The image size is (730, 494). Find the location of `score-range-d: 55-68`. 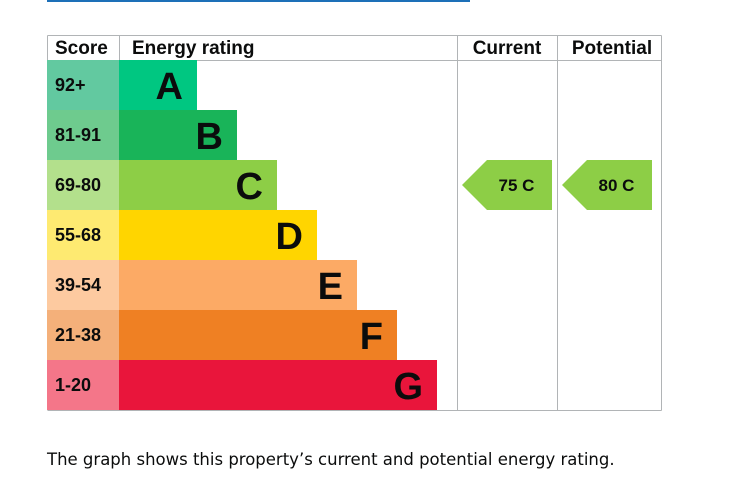

score-range-d: 55-68 is located at coordinates (78, 235).